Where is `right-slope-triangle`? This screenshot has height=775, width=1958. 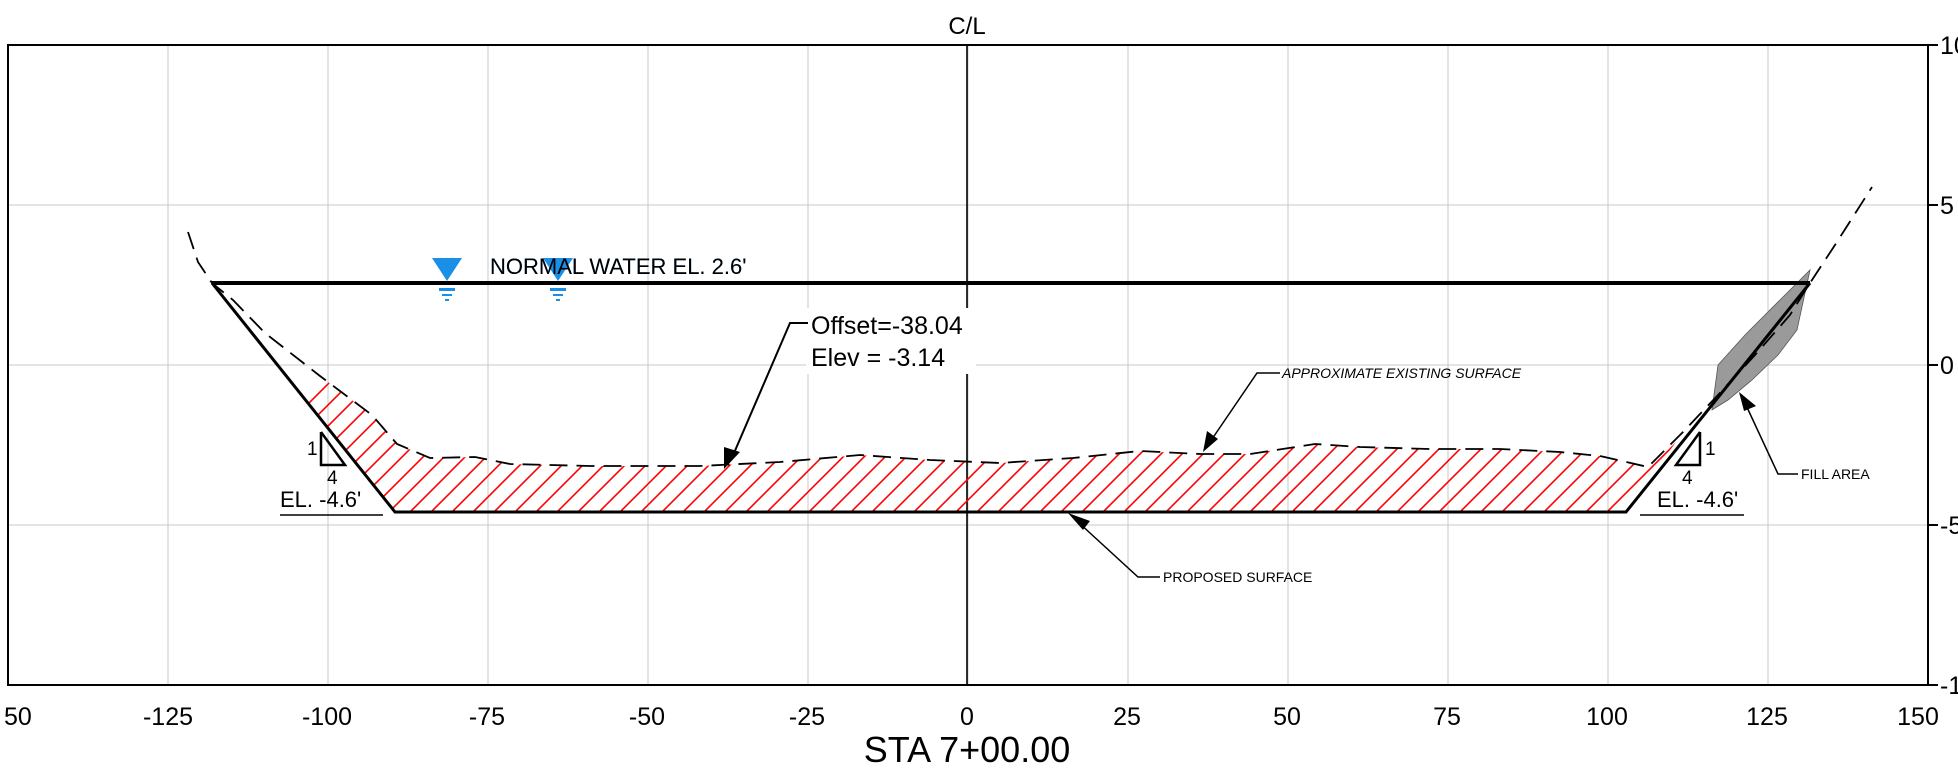
right-slope-triangle is located at coordinates (1687, 449).